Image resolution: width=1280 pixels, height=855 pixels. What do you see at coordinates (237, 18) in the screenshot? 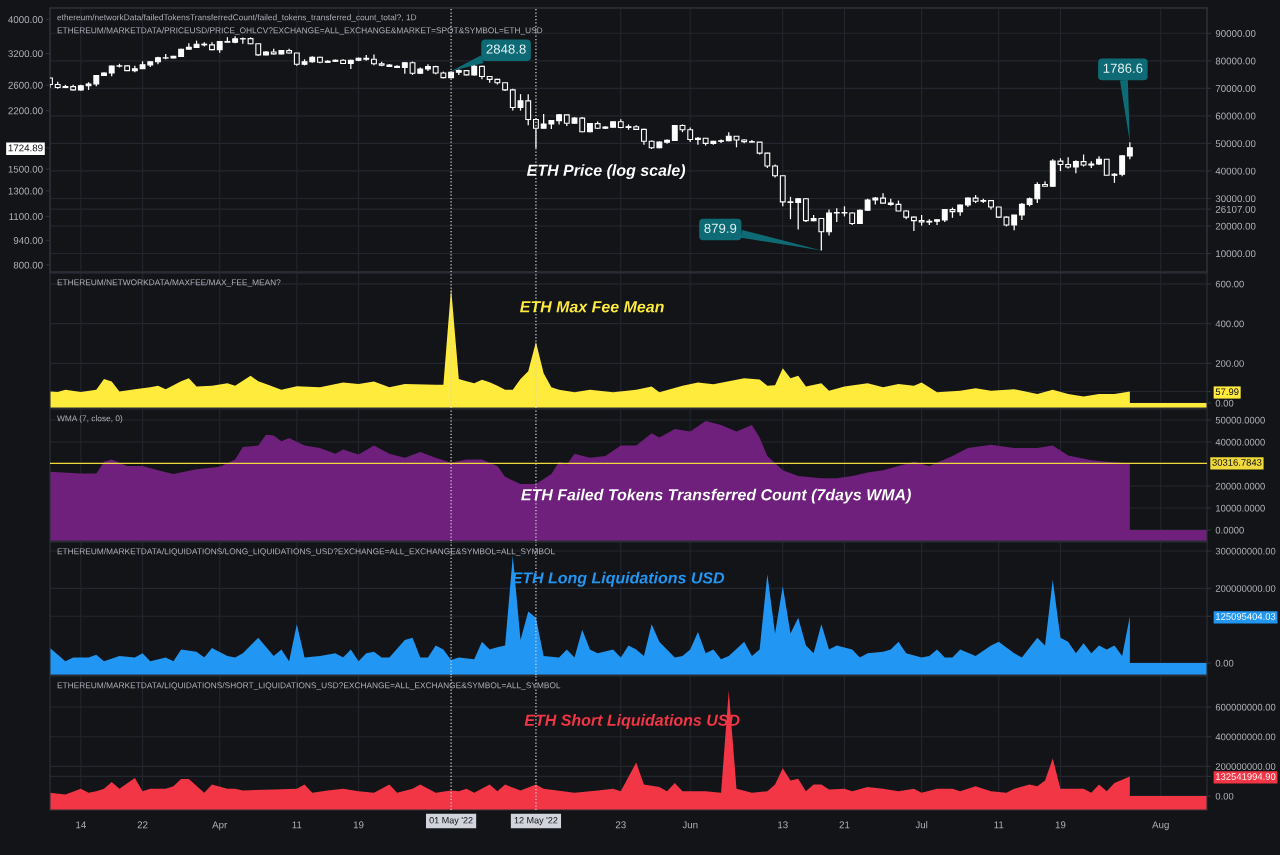
I see `text: ethereum/networkData/failedTokensTransferredCount/failed_tokens_transferred_count_total?, 1D` at bounding box center [237, 18].